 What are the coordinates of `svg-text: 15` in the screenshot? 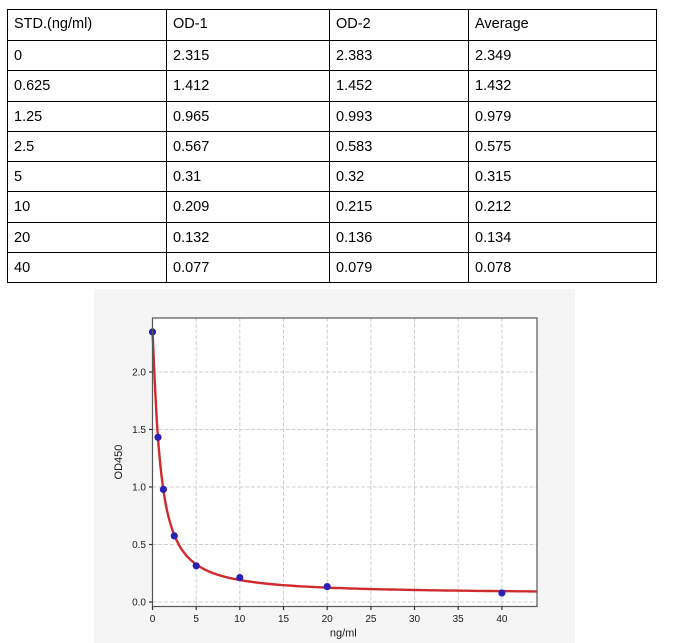 It's located at (284, 619).